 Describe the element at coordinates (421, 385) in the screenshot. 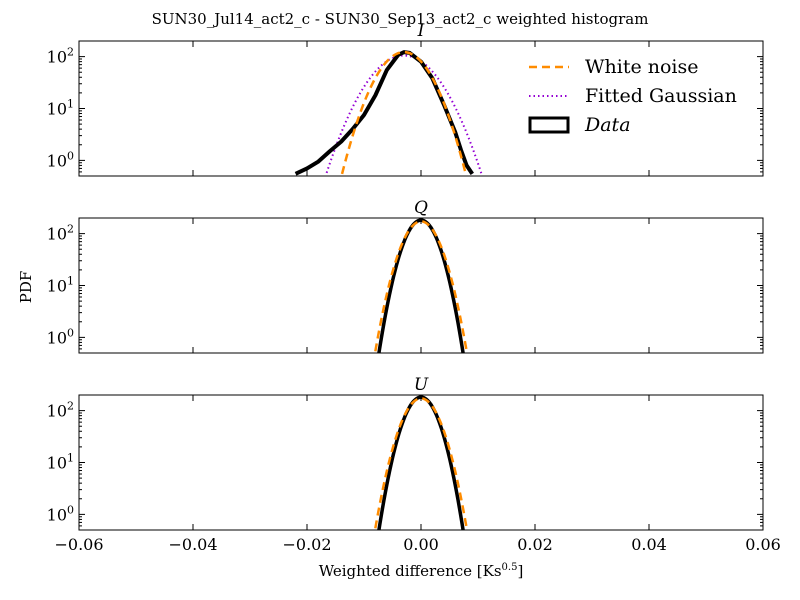

I see `panel-title: U` at that location.